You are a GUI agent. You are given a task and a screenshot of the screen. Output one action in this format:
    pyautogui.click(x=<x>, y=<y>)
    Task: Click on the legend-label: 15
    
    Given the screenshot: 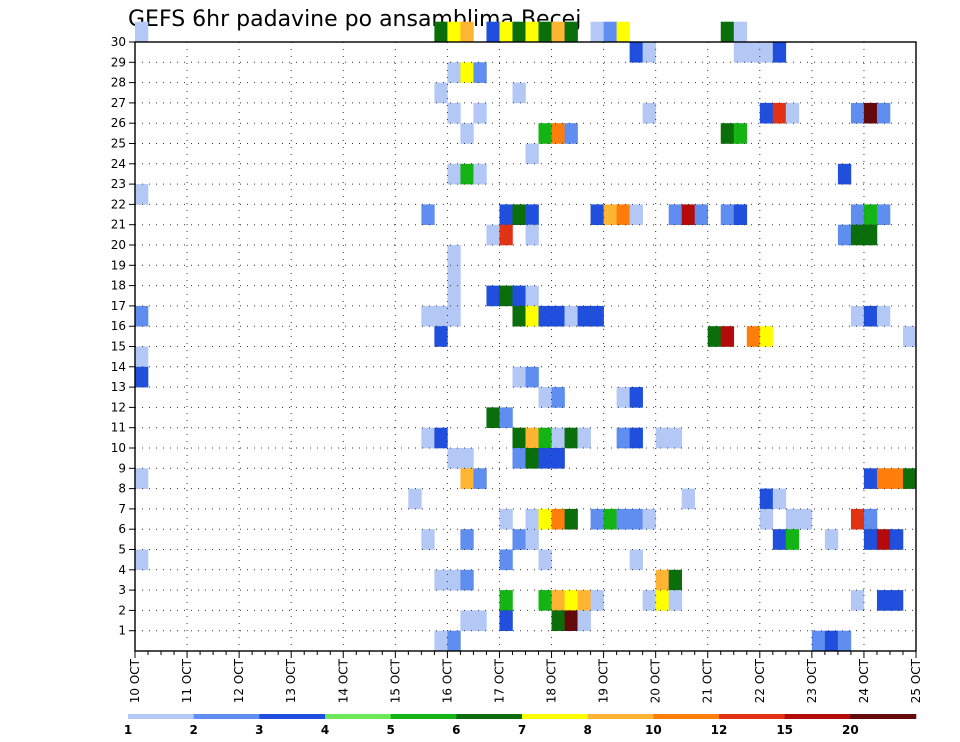 What is the action you would take?
    pyautogui.click(x=784, y=730)
    